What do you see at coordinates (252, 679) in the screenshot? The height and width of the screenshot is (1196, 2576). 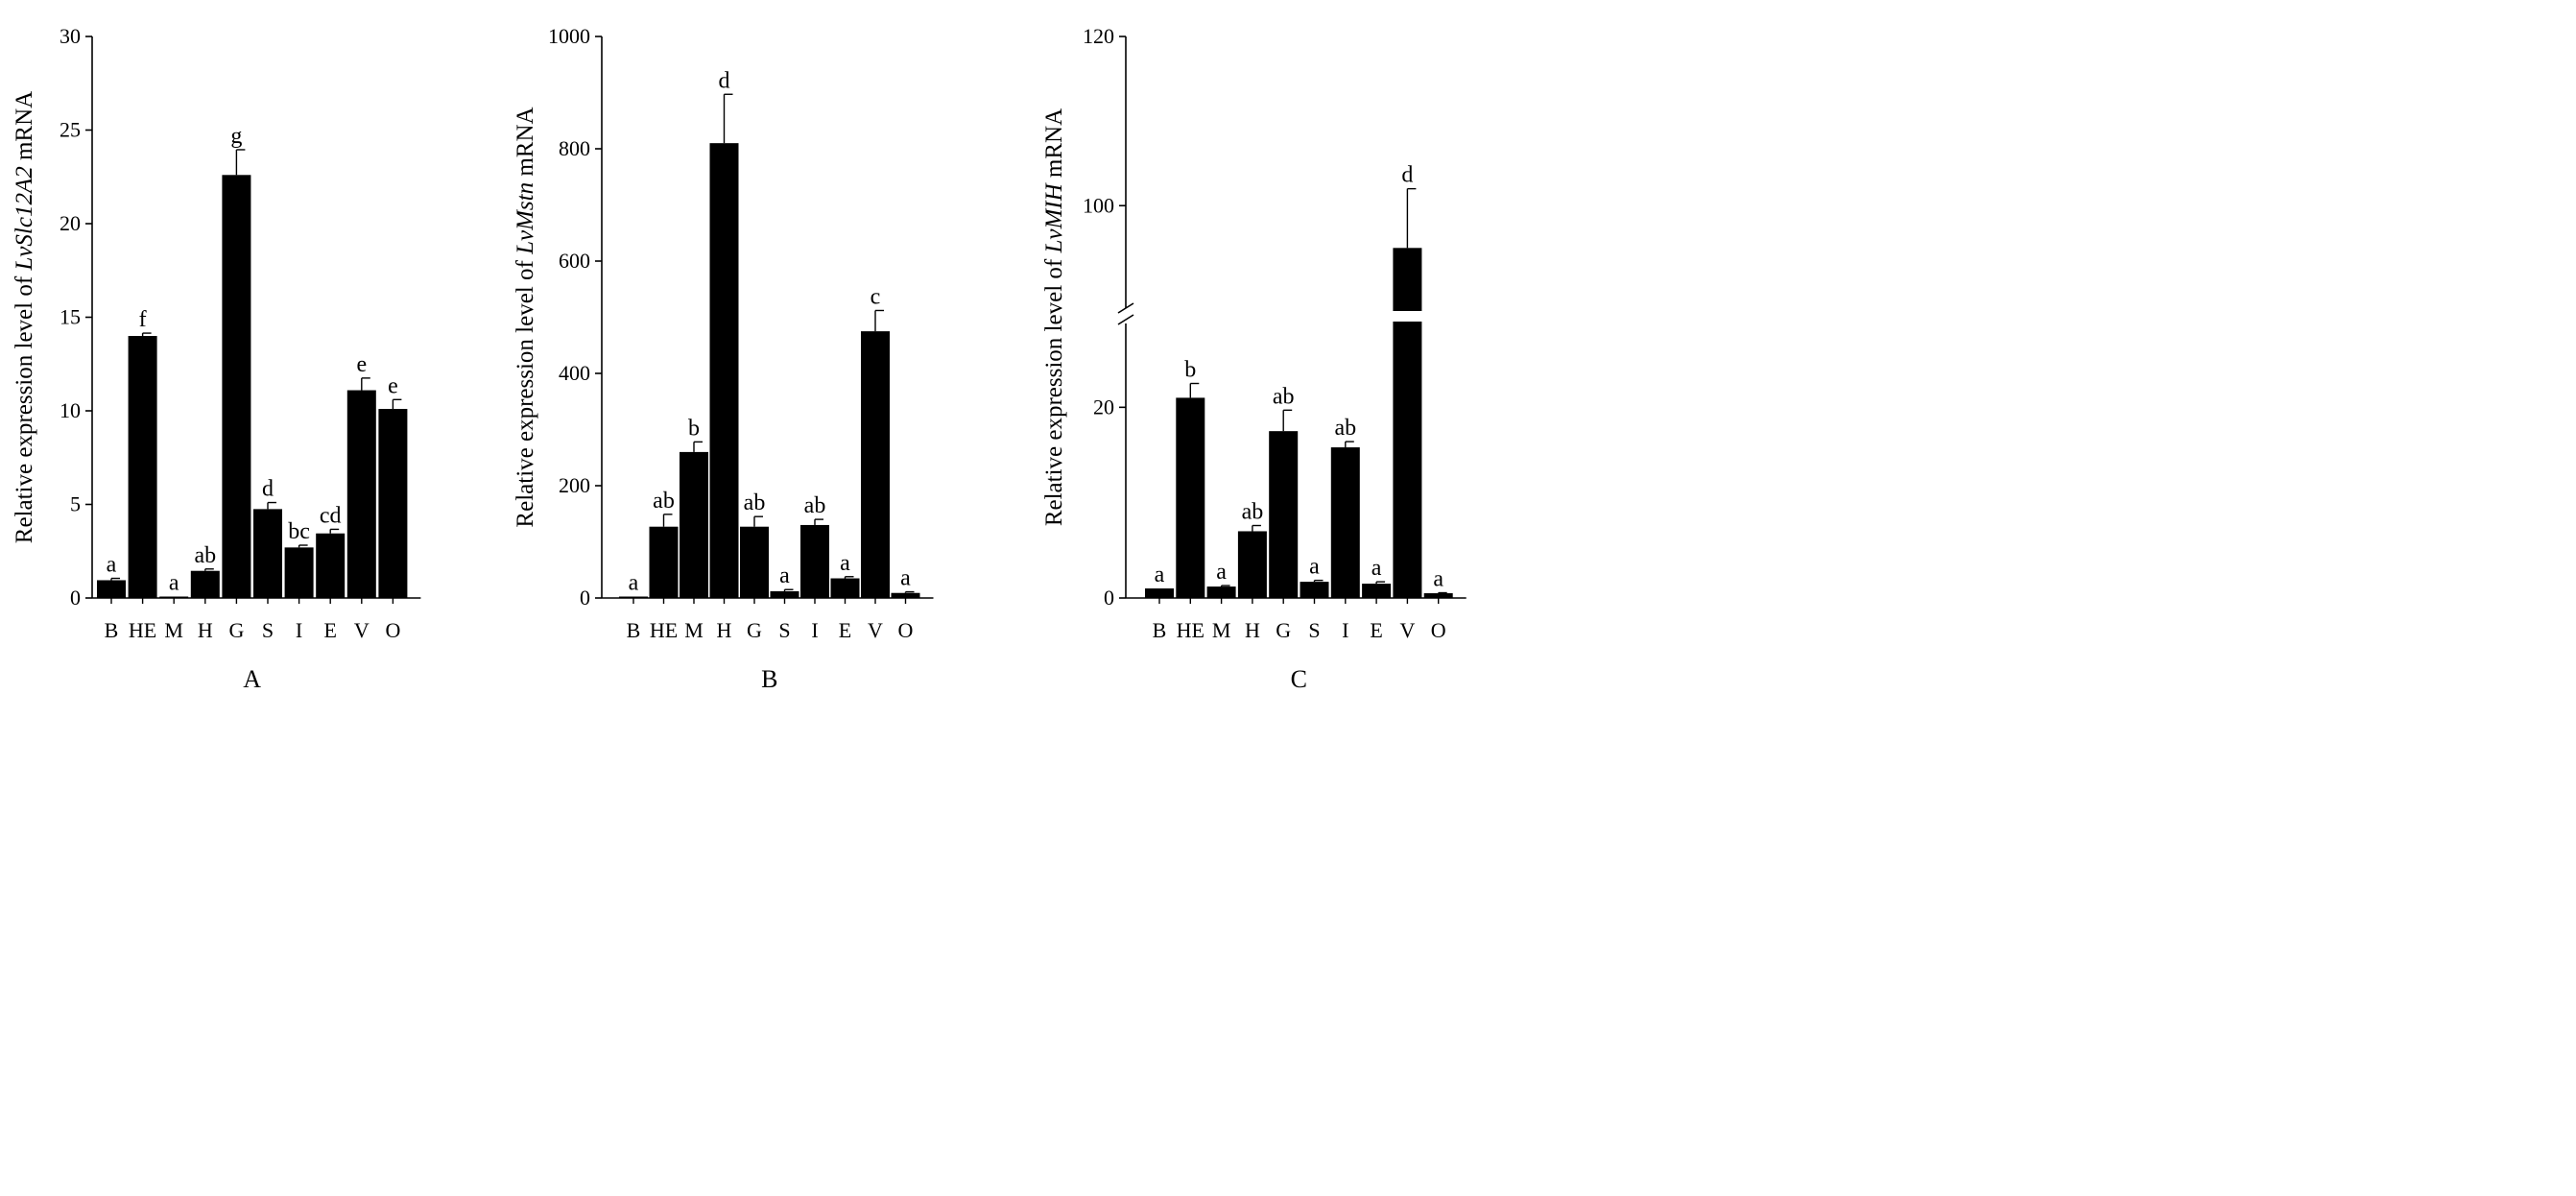 I see `panel-label: A` at bounding box center [252, 679].